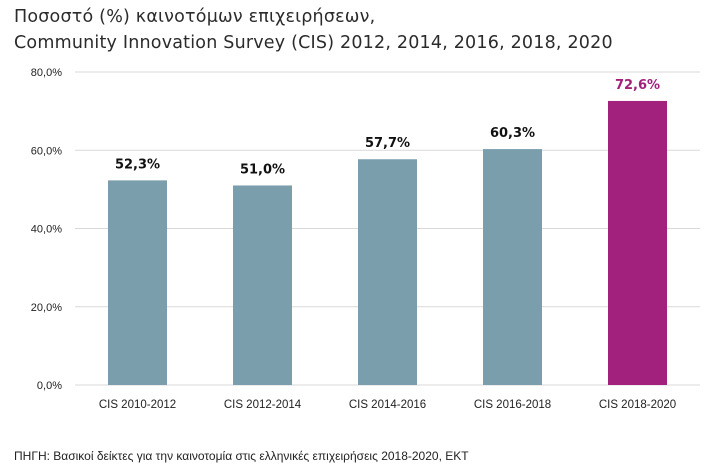 The height and width of the screenshot is (470, 720). What do you see at coordinates (637, 405) in the screenshot?
I see `x-tick-label: CIS 2018-2020` at bounding box center [637, 405].